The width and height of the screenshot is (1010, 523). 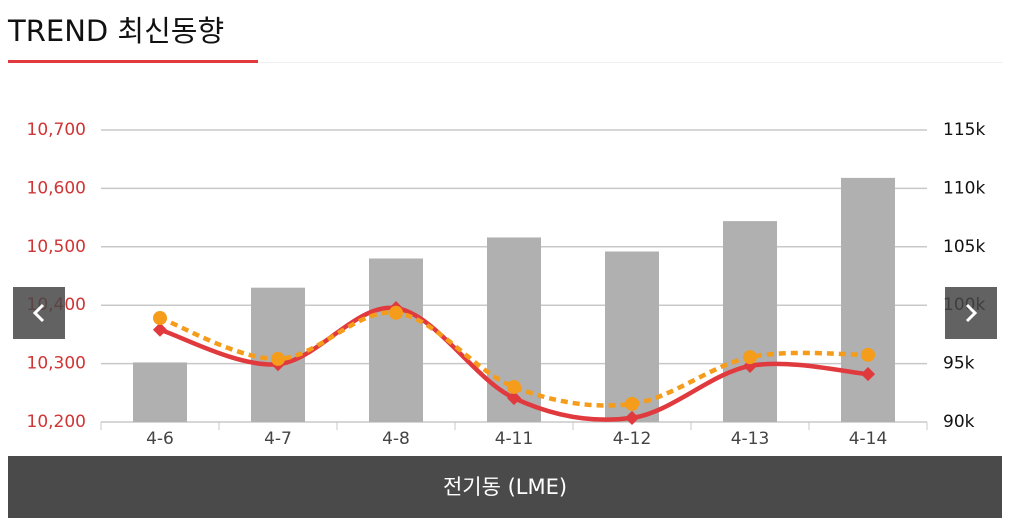 What do you see at coordinates (278, 439) in the screenshot?
I see `x-tick-label: 4-7` at bounding box center [278, 439].